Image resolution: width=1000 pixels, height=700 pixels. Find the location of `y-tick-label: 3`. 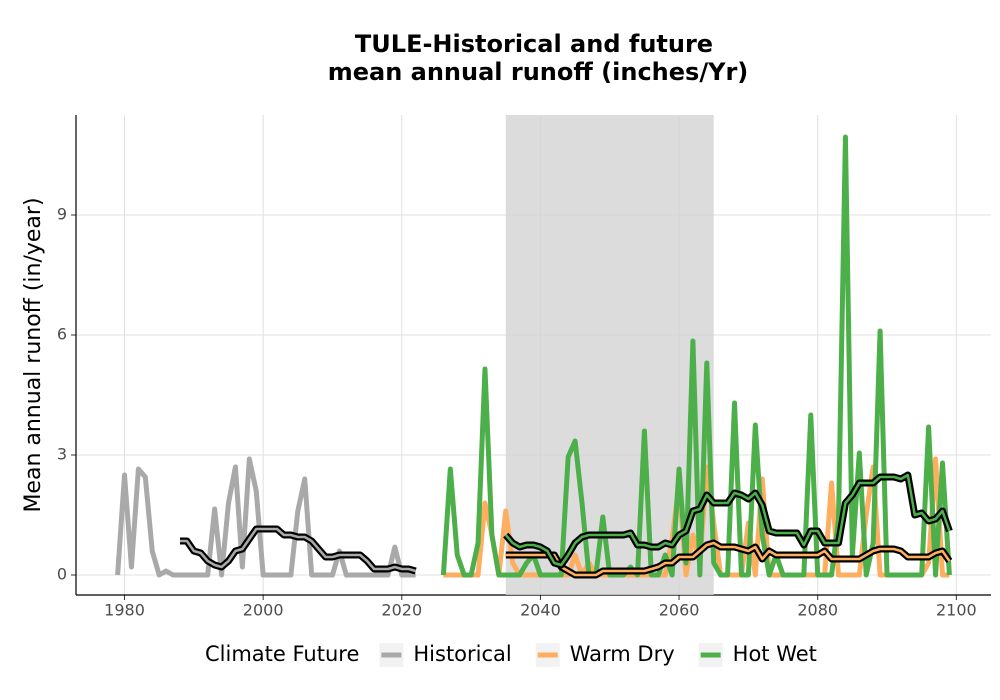

y-tick-label: 3 is located at coordinates (62, 454).